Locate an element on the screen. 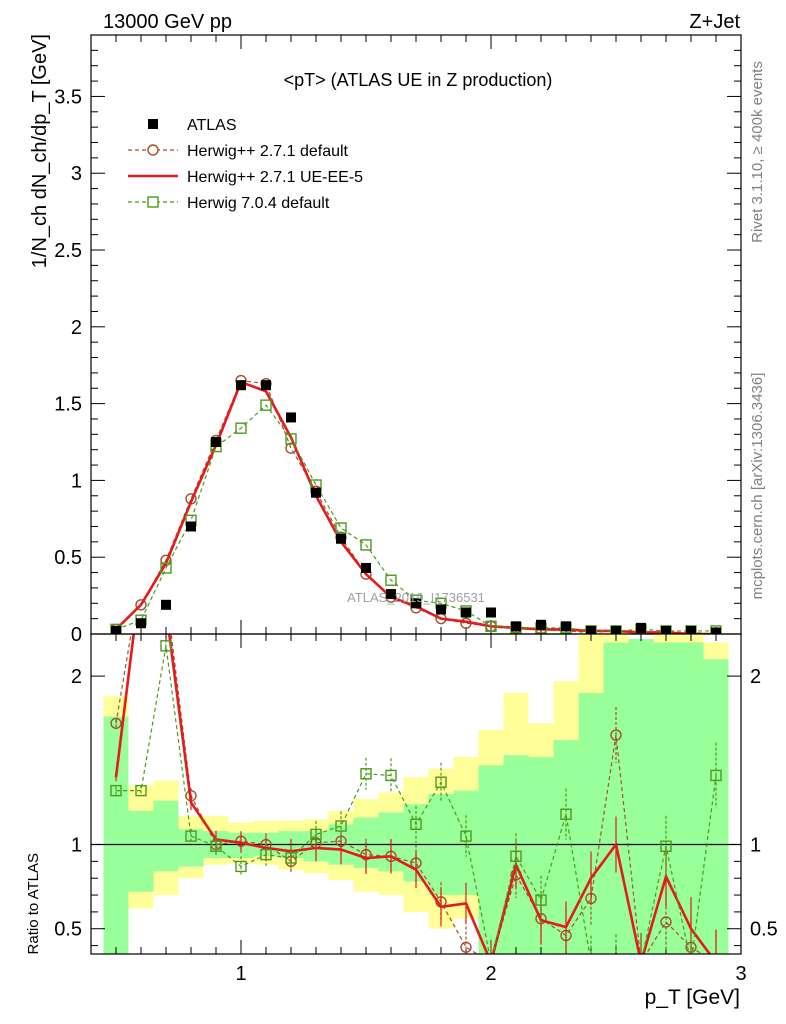  x-tick-label: 3 is located at coordinates (740, 974).